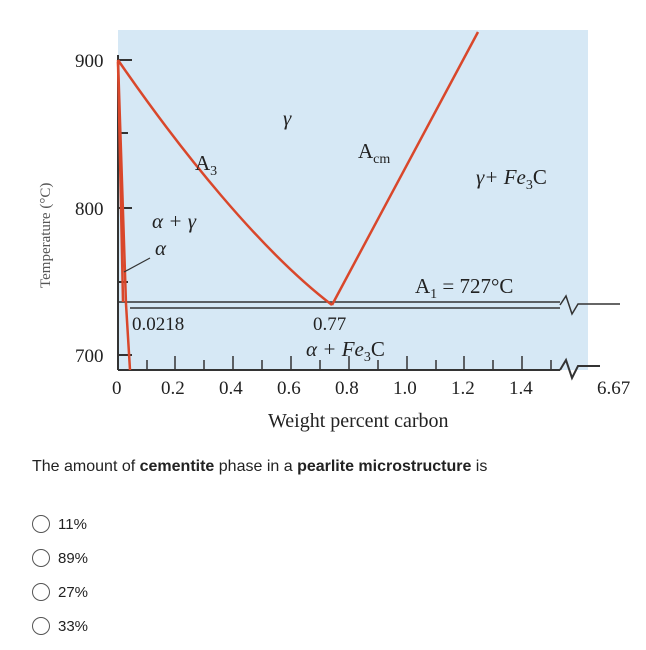 The image size is (646, 650). What do you see at coordinates (161, 248) in the screenshot?
I see `label-alpha: α` at bounding box center [161, 248].